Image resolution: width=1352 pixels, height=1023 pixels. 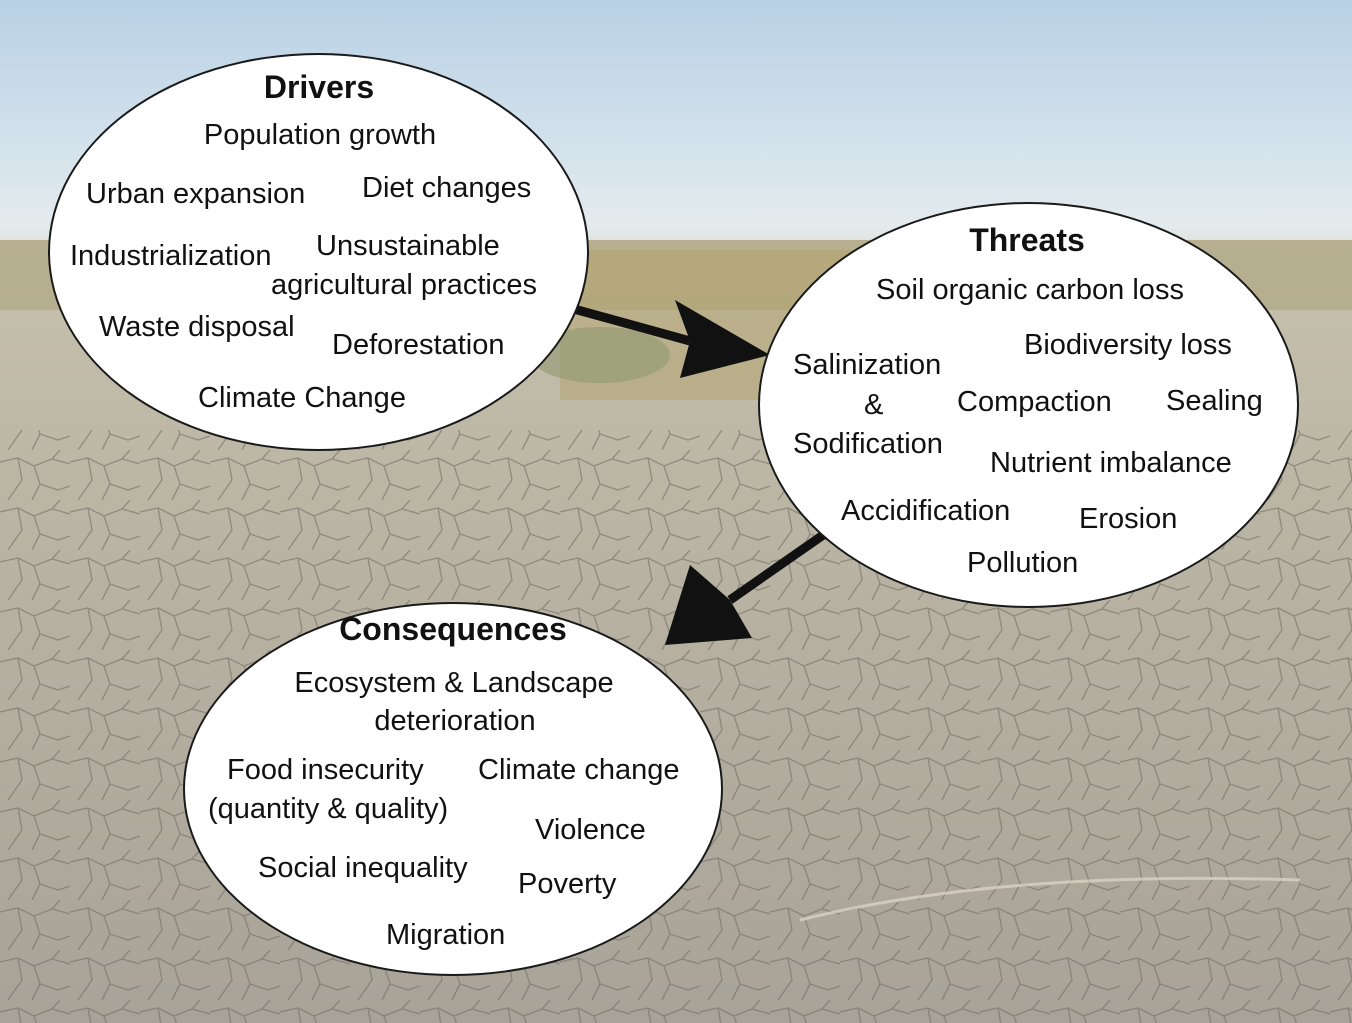 I want to click on threat-item: Compaction, so click(x=1034, y=402).